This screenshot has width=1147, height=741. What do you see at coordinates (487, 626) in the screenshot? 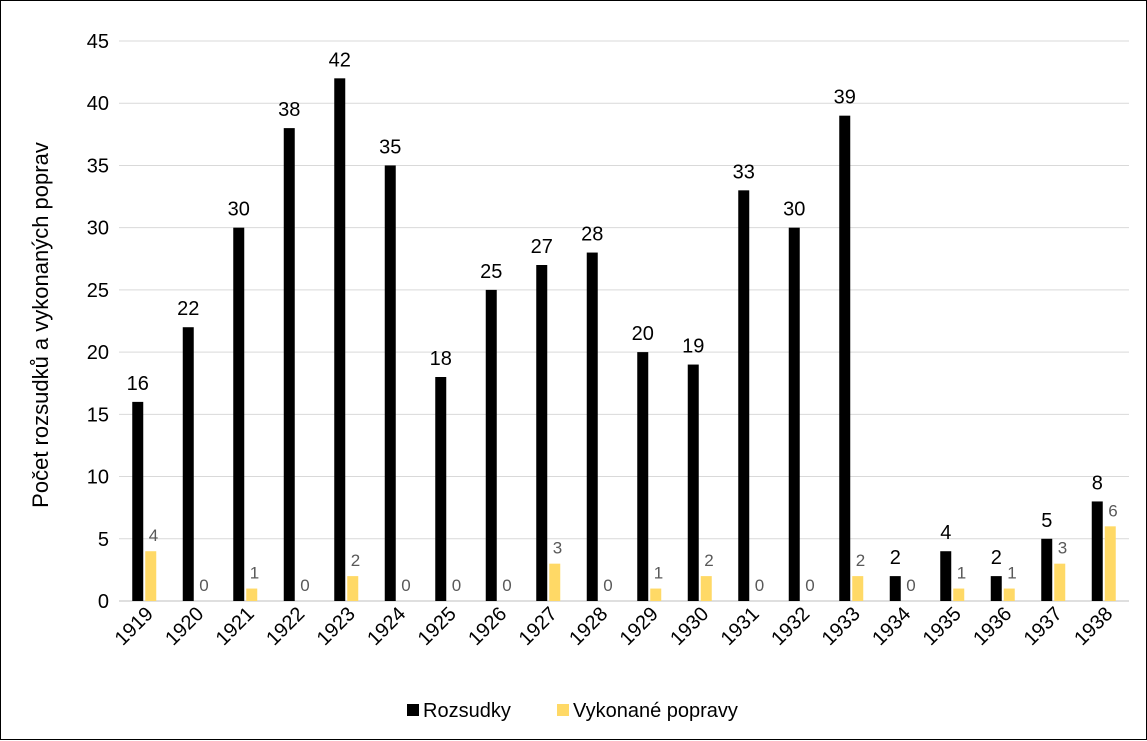
I see `x-tick-label: 1926` at bounding box center [487, 626].